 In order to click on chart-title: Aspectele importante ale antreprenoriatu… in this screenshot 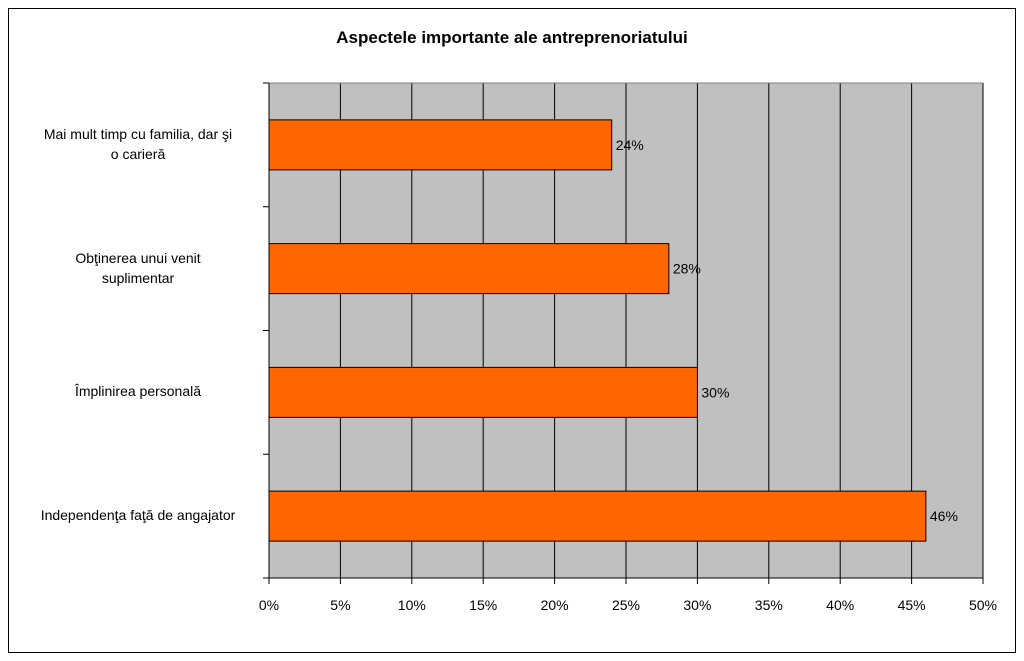, I will do `click(512, 37)`.